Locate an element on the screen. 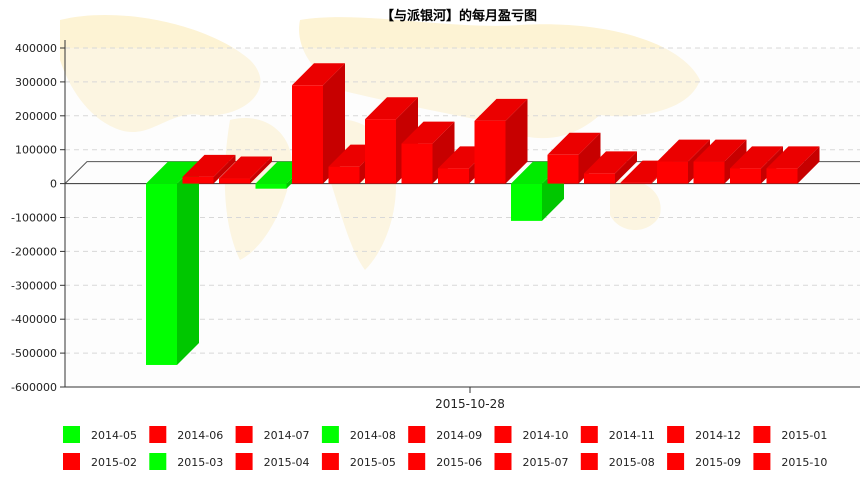  legend-item-2015-07: 2015-07 is located at coordinates (531, 461).